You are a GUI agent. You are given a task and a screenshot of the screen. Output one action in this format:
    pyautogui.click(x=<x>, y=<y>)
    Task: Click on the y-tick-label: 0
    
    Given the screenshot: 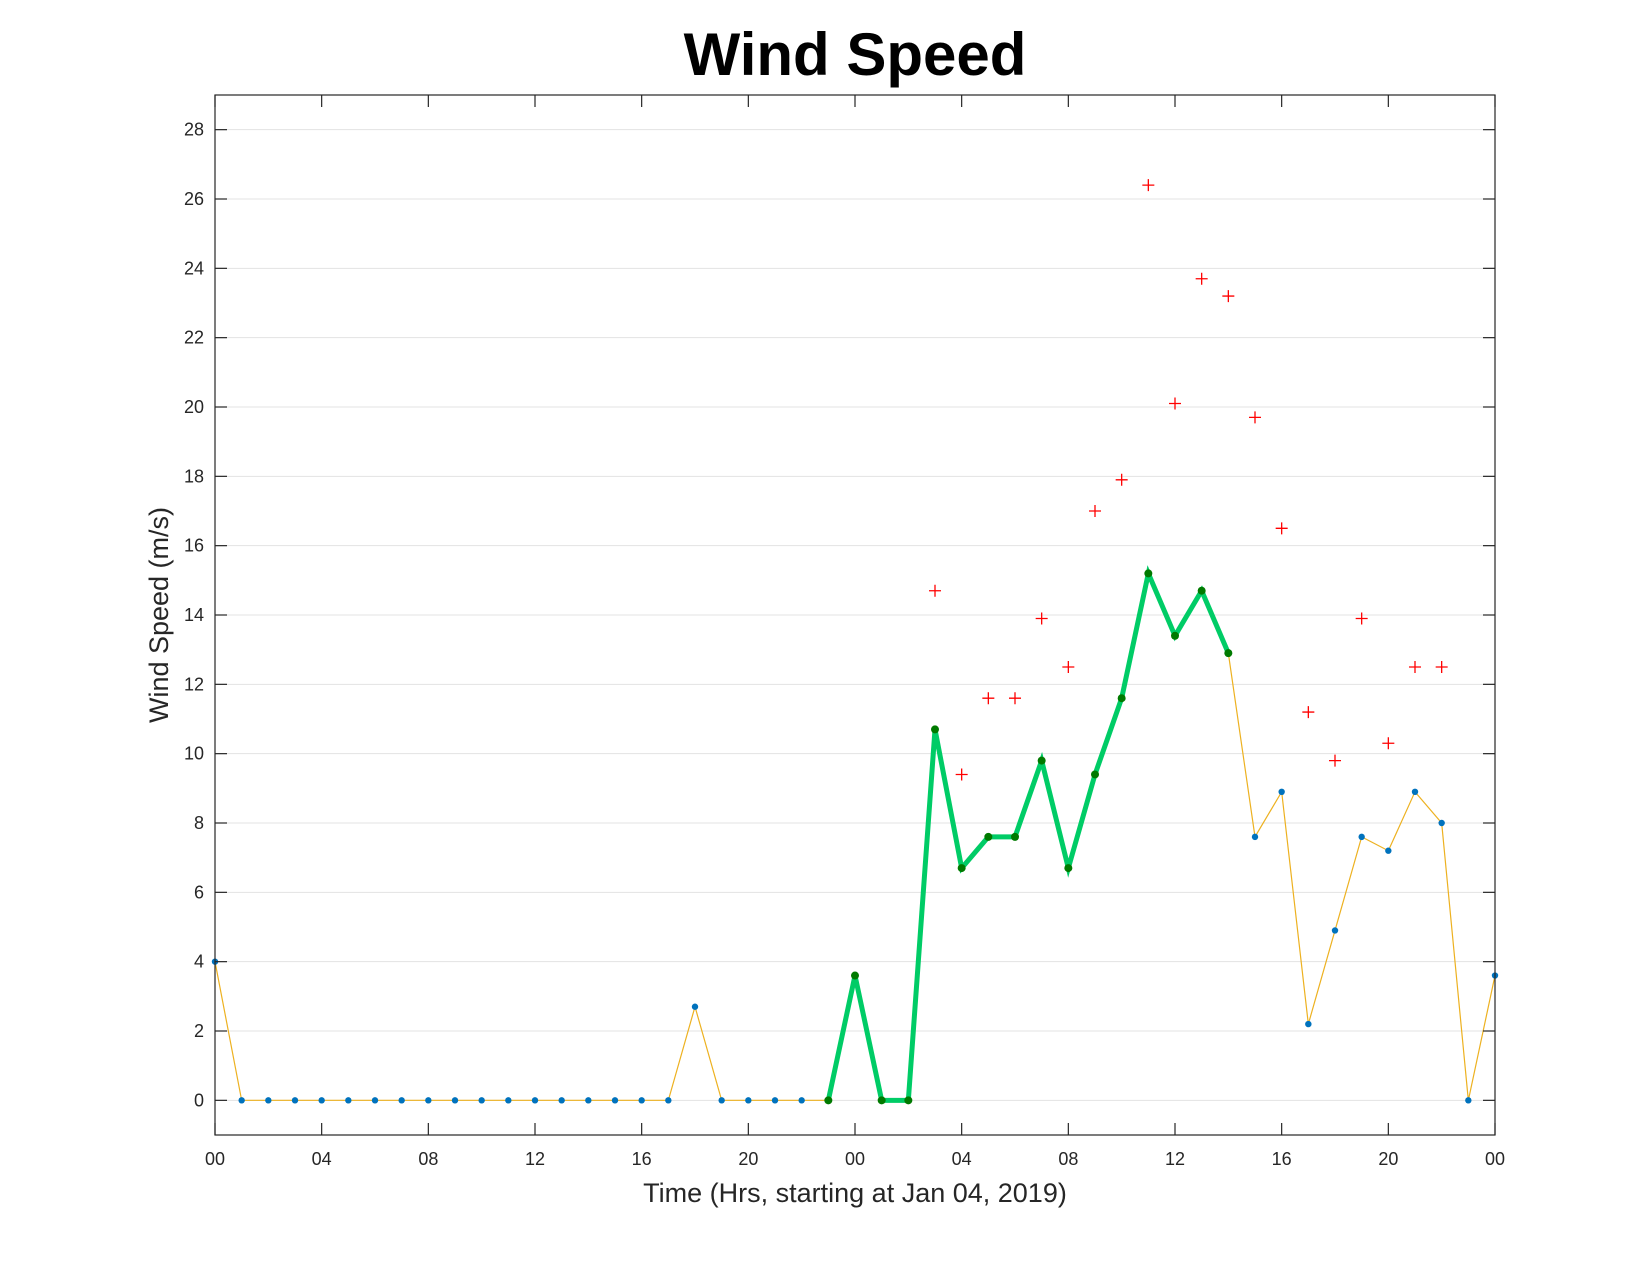 What is the action you would take?
    pyautogui.click(x=199, y=1100)
    